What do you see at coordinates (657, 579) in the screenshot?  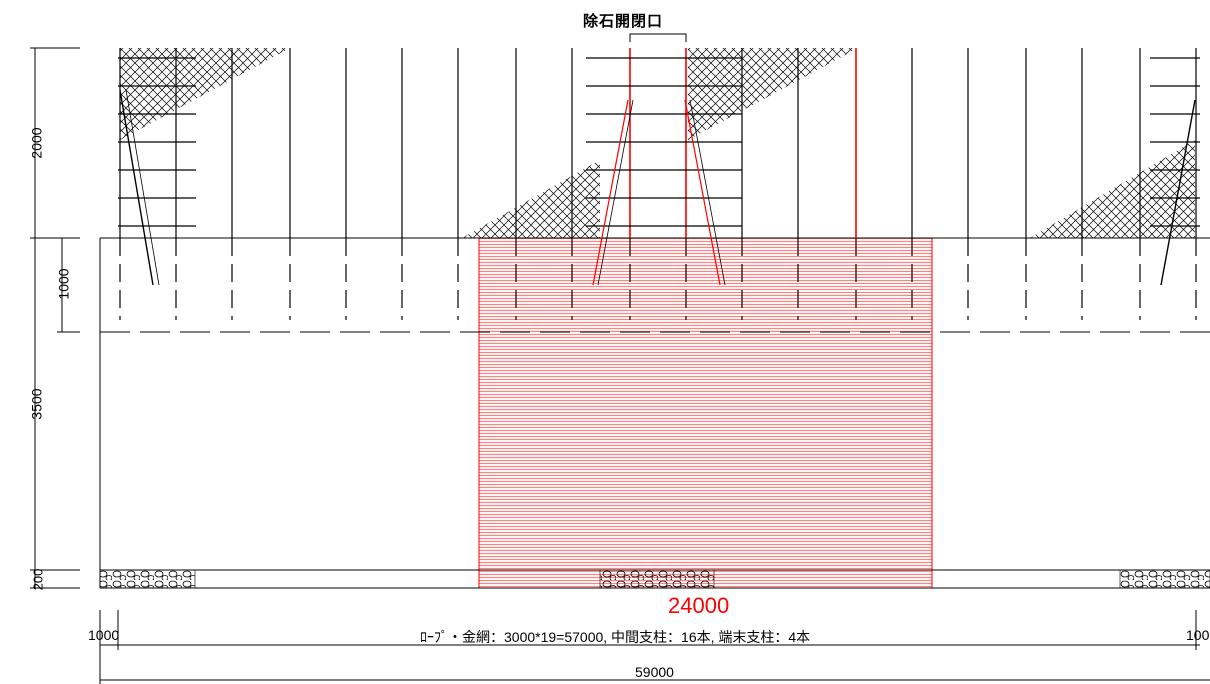 I see `foundation-stones-center` at bounding box center [657, 579].